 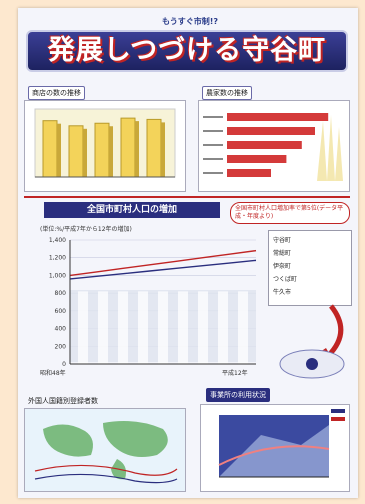 I want to click on farms-chart, so click(x=273, y=147).